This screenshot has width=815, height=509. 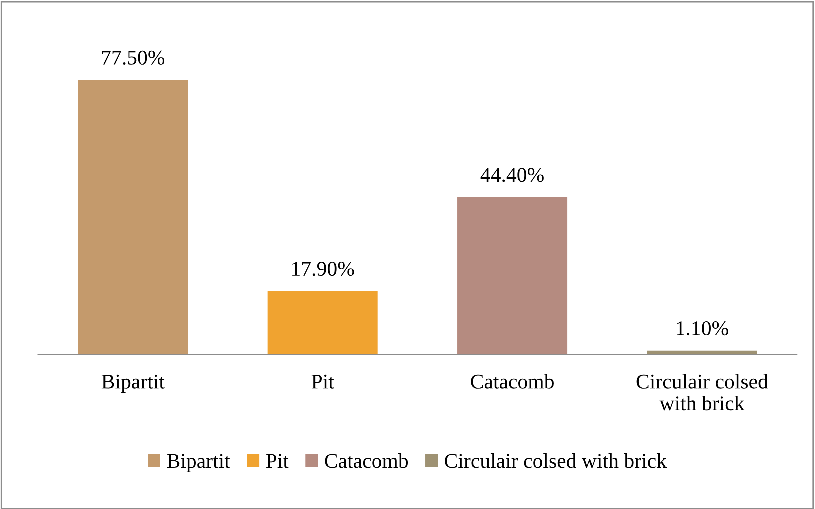 What do you see at coordinates (133, 384) in the screenshot?
I see `x-tick-label: Bipartit` at bounding box center [133, 384].